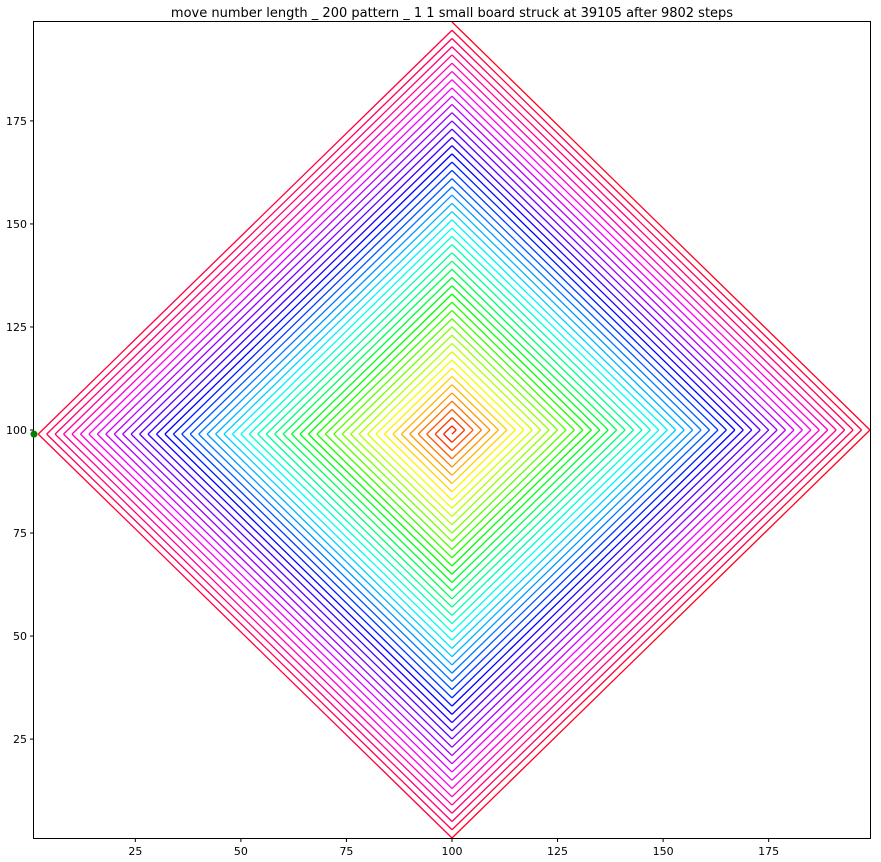  What do you see at coordinates (20, 636) in the screenshot?
I see `y-tick-label: 50` at bounding box center [20, 636].